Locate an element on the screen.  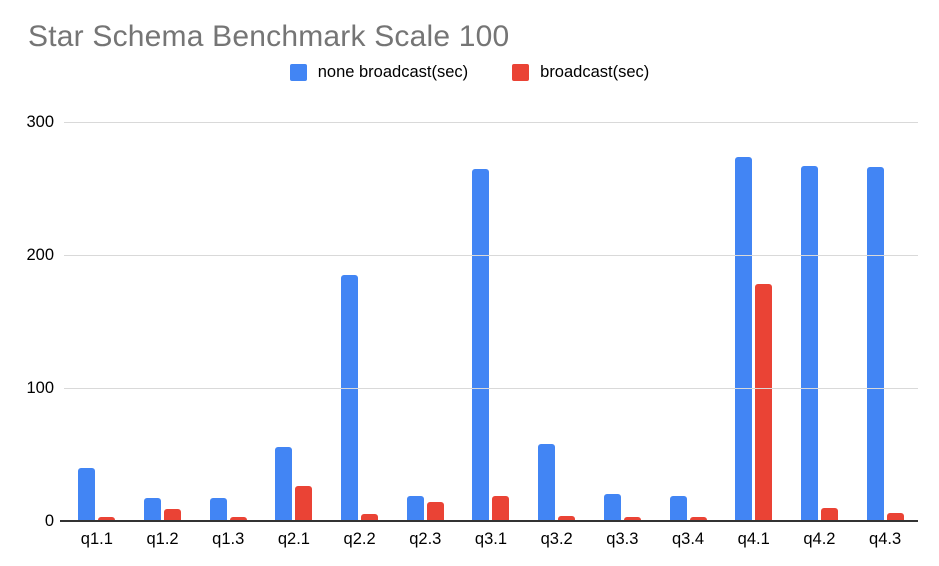
bar-group-q3.1 is located at coordinates (491, 321).